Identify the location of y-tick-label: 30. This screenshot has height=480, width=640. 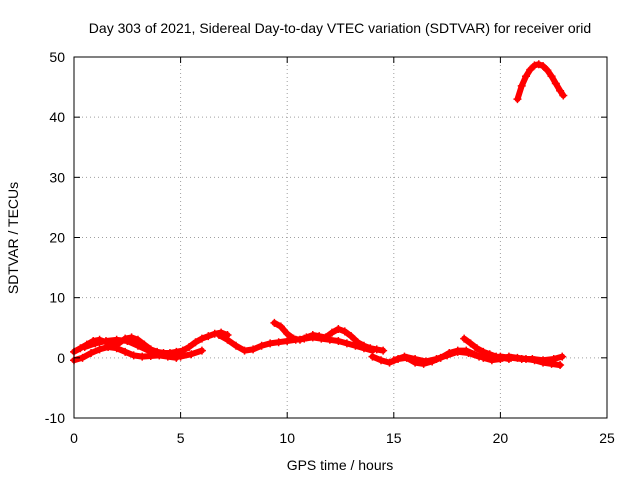
(57, 177).